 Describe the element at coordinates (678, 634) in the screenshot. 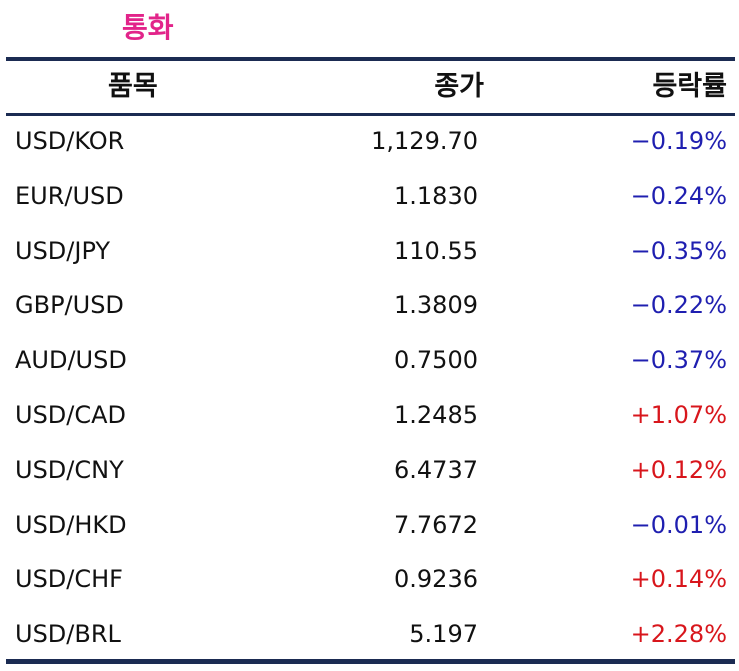

I see `change-rate: +2.28%` at that location.